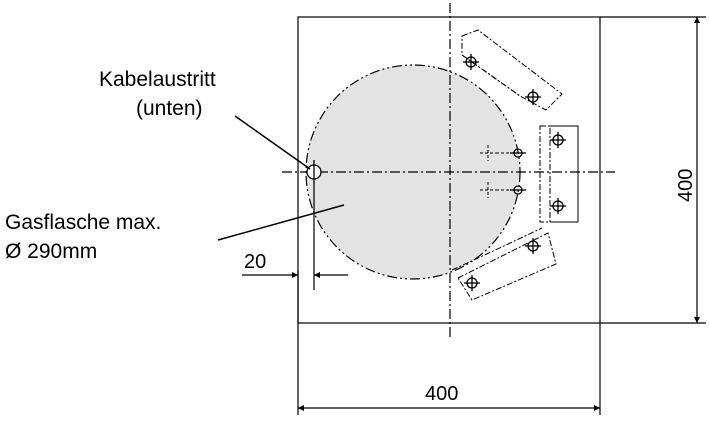 The image size is (709, 421). Describe the element at coordinates (504, 264) in the screenshot. I see `bottle-bracket-bottom` at that location.